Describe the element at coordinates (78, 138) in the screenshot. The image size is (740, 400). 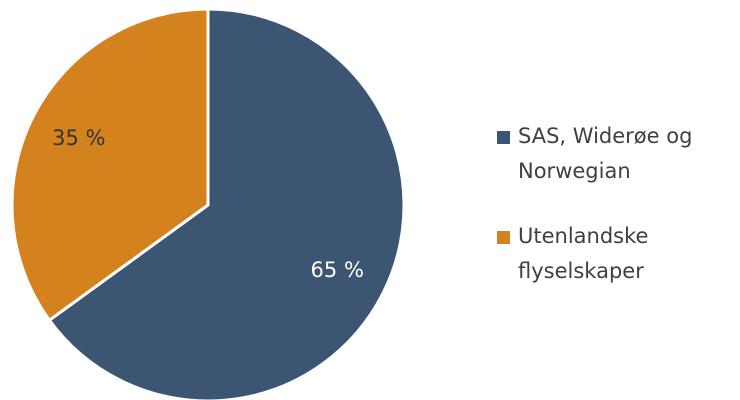
I see `data-label: 35 %` at that location.